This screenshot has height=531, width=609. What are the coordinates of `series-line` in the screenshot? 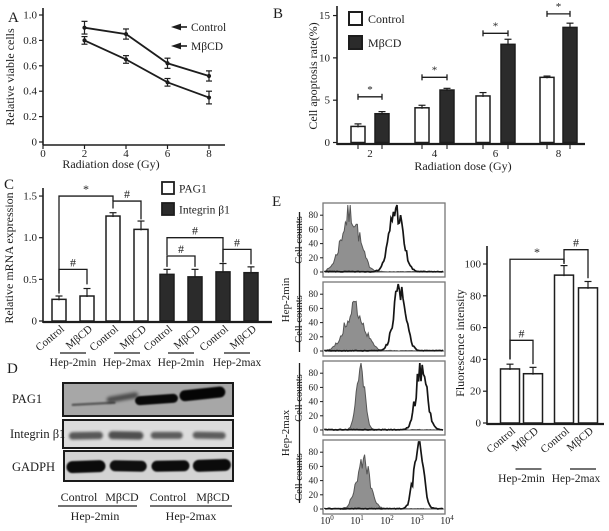 It's located at (147, 69).